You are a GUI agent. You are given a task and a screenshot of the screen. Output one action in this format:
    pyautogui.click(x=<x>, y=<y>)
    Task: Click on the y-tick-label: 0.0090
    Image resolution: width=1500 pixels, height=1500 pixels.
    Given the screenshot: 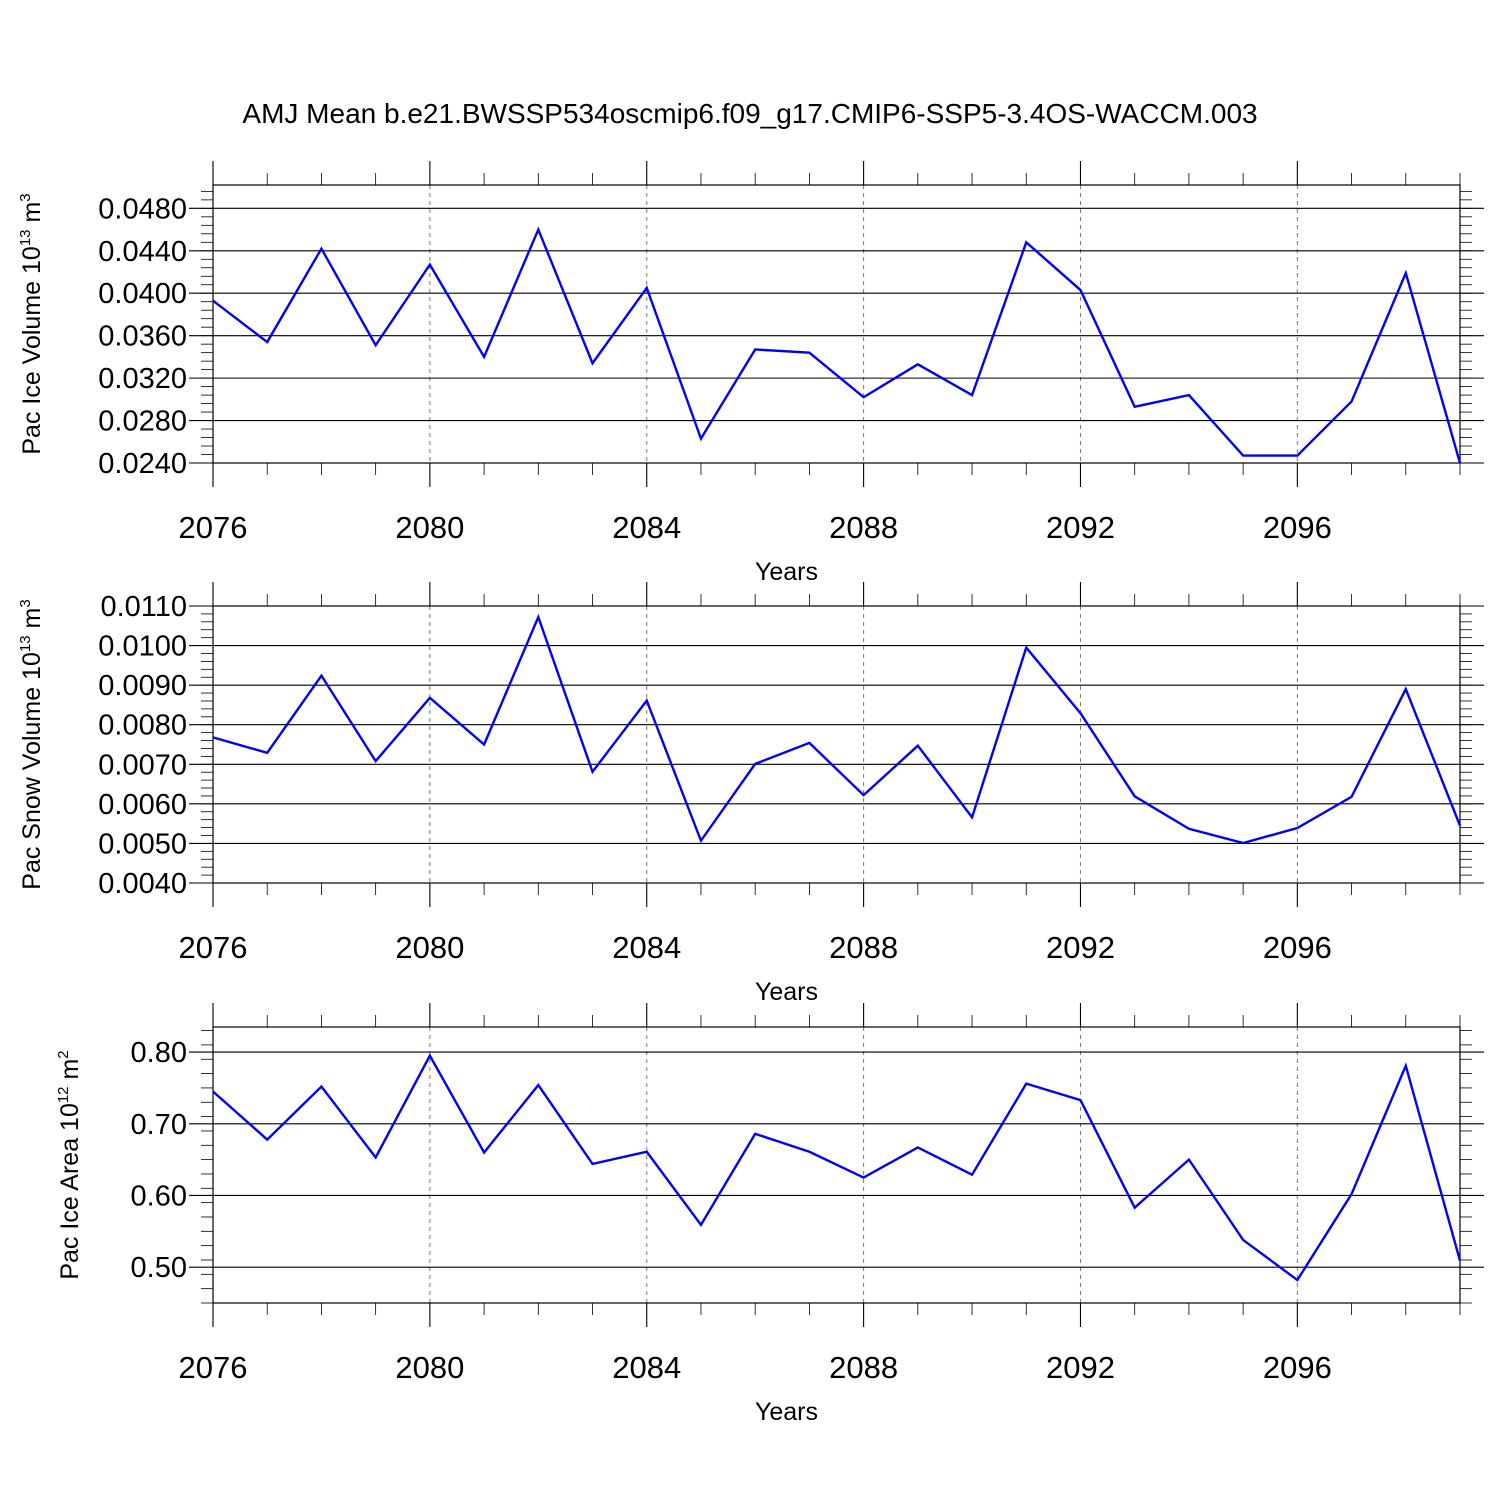 What is the action you would take?
    pyautogui.click(x=142, y=686)
    